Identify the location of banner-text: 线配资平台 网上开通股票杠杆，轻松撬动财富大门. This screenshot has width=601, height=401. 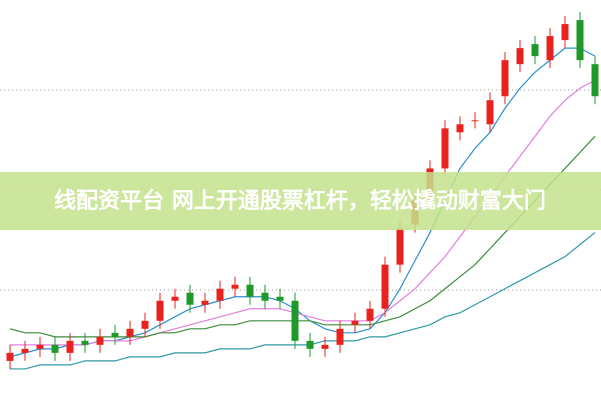
(300, 201).